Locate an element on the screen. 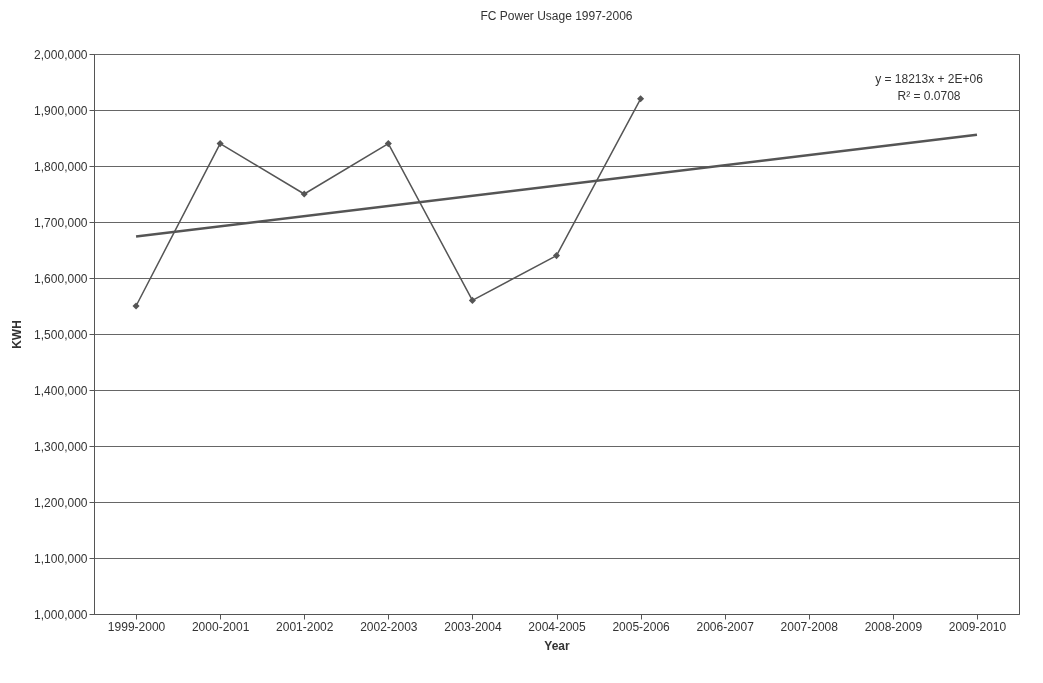  y-tick-label: 2,000,000 is located at coordinates (61, 54).